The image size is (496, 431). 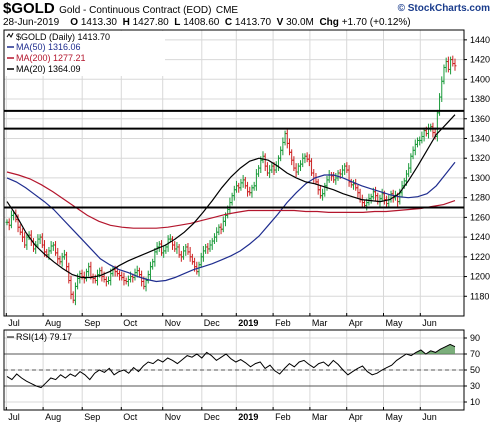 I want to click on open-value: 1413.30, so click(x=98, y=22).